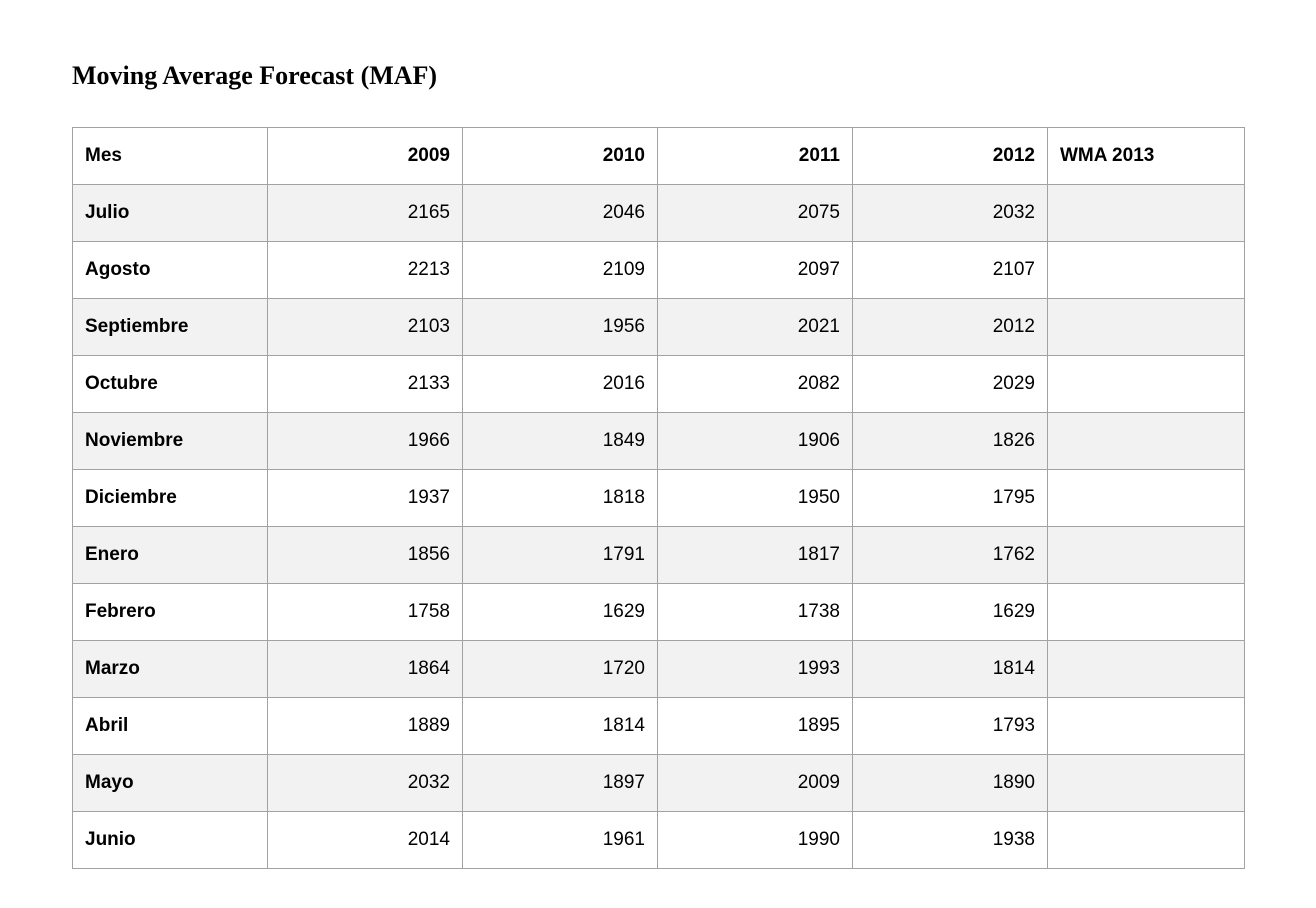  I want to click on cell-2009: 2165, so click(365, 213).